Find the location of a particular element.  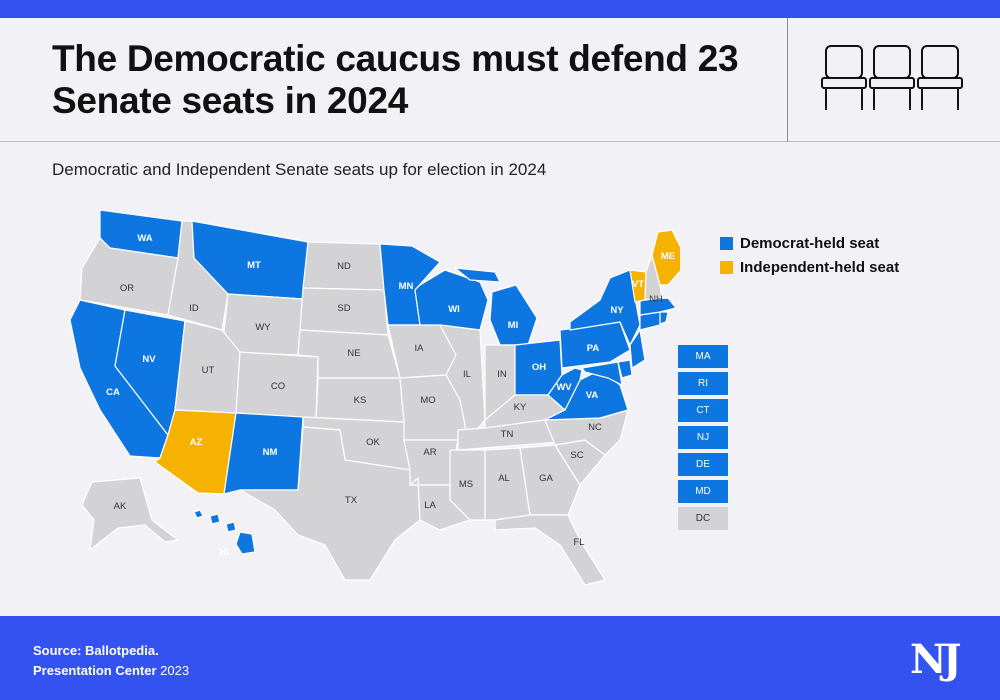

state-label: IA is located at coordinates (420, 348).